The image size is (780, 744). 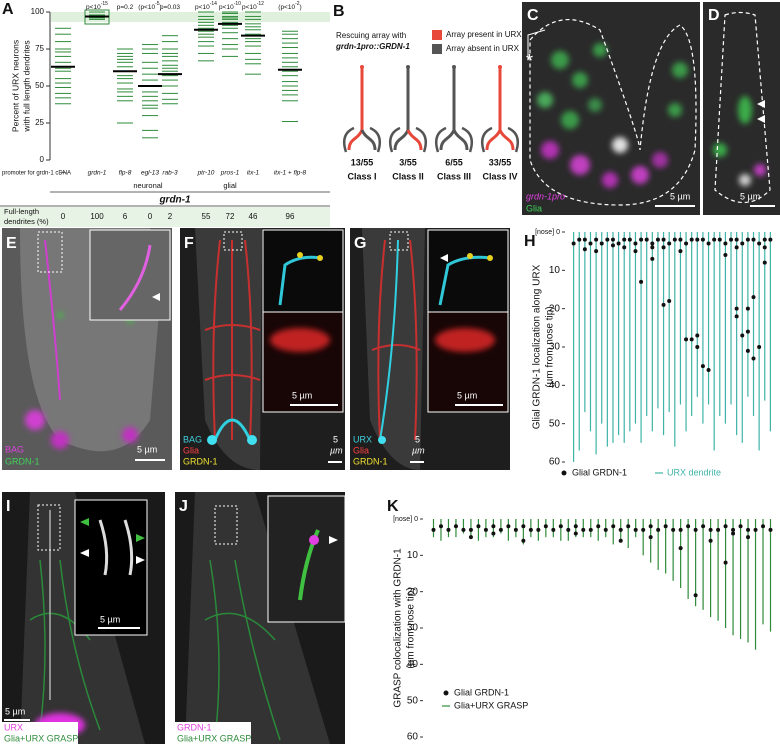 What do you see at coordinates (555, 347) in the screenshot?
I see `y-tick-label: 30` at bounding box center [555, 347].